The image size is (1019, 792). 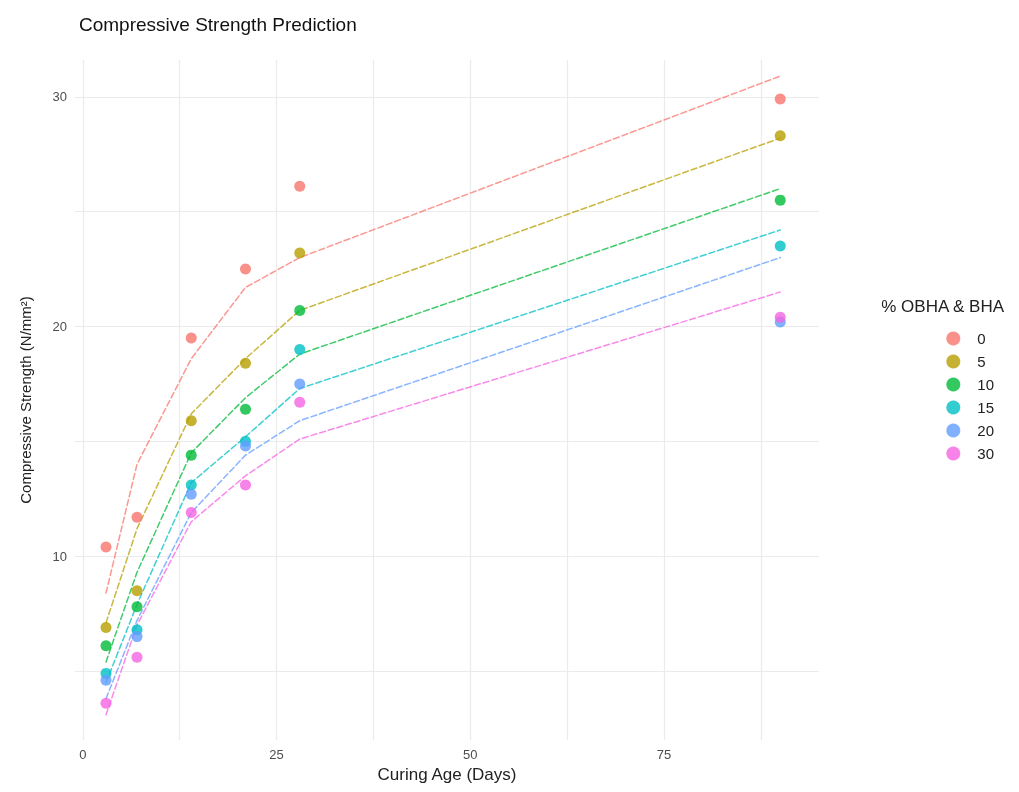 What do you see at coordinates (985, 384) in the screenshot?
I see `legend-label: 10` at bounding box center [985, 384].